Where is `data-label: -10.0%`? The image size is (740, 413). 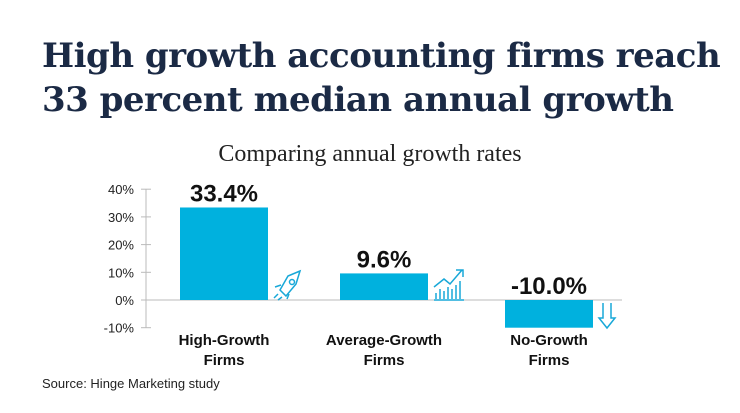
data-label: -10.0% is located at coordinates (549, 286).